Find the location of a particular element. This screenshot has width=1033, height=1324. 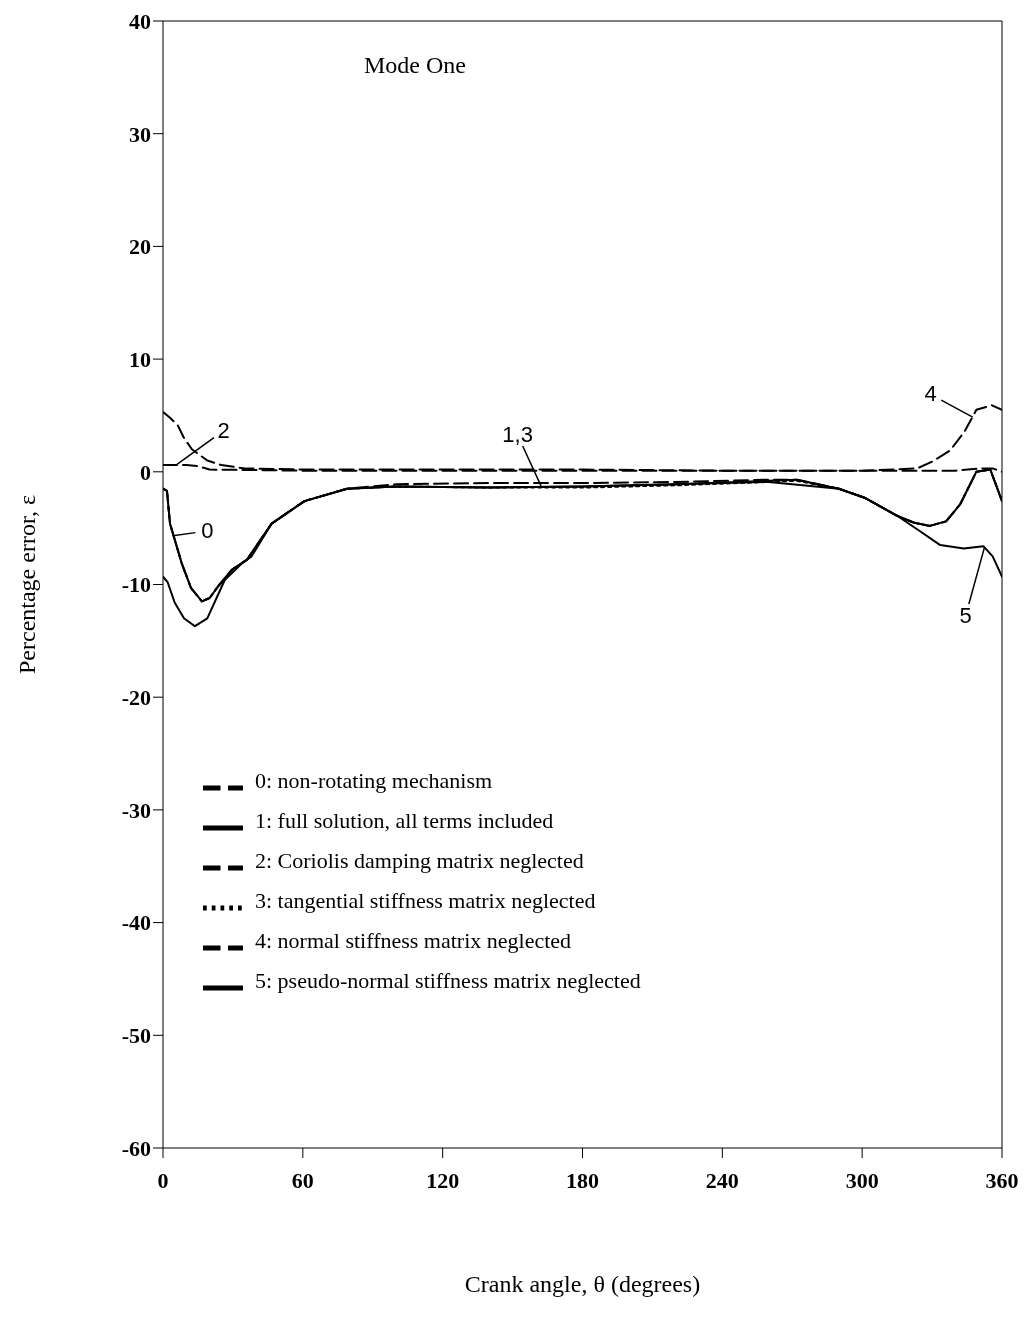

y-tick-label: -30 is located at coordinates (136, 810).